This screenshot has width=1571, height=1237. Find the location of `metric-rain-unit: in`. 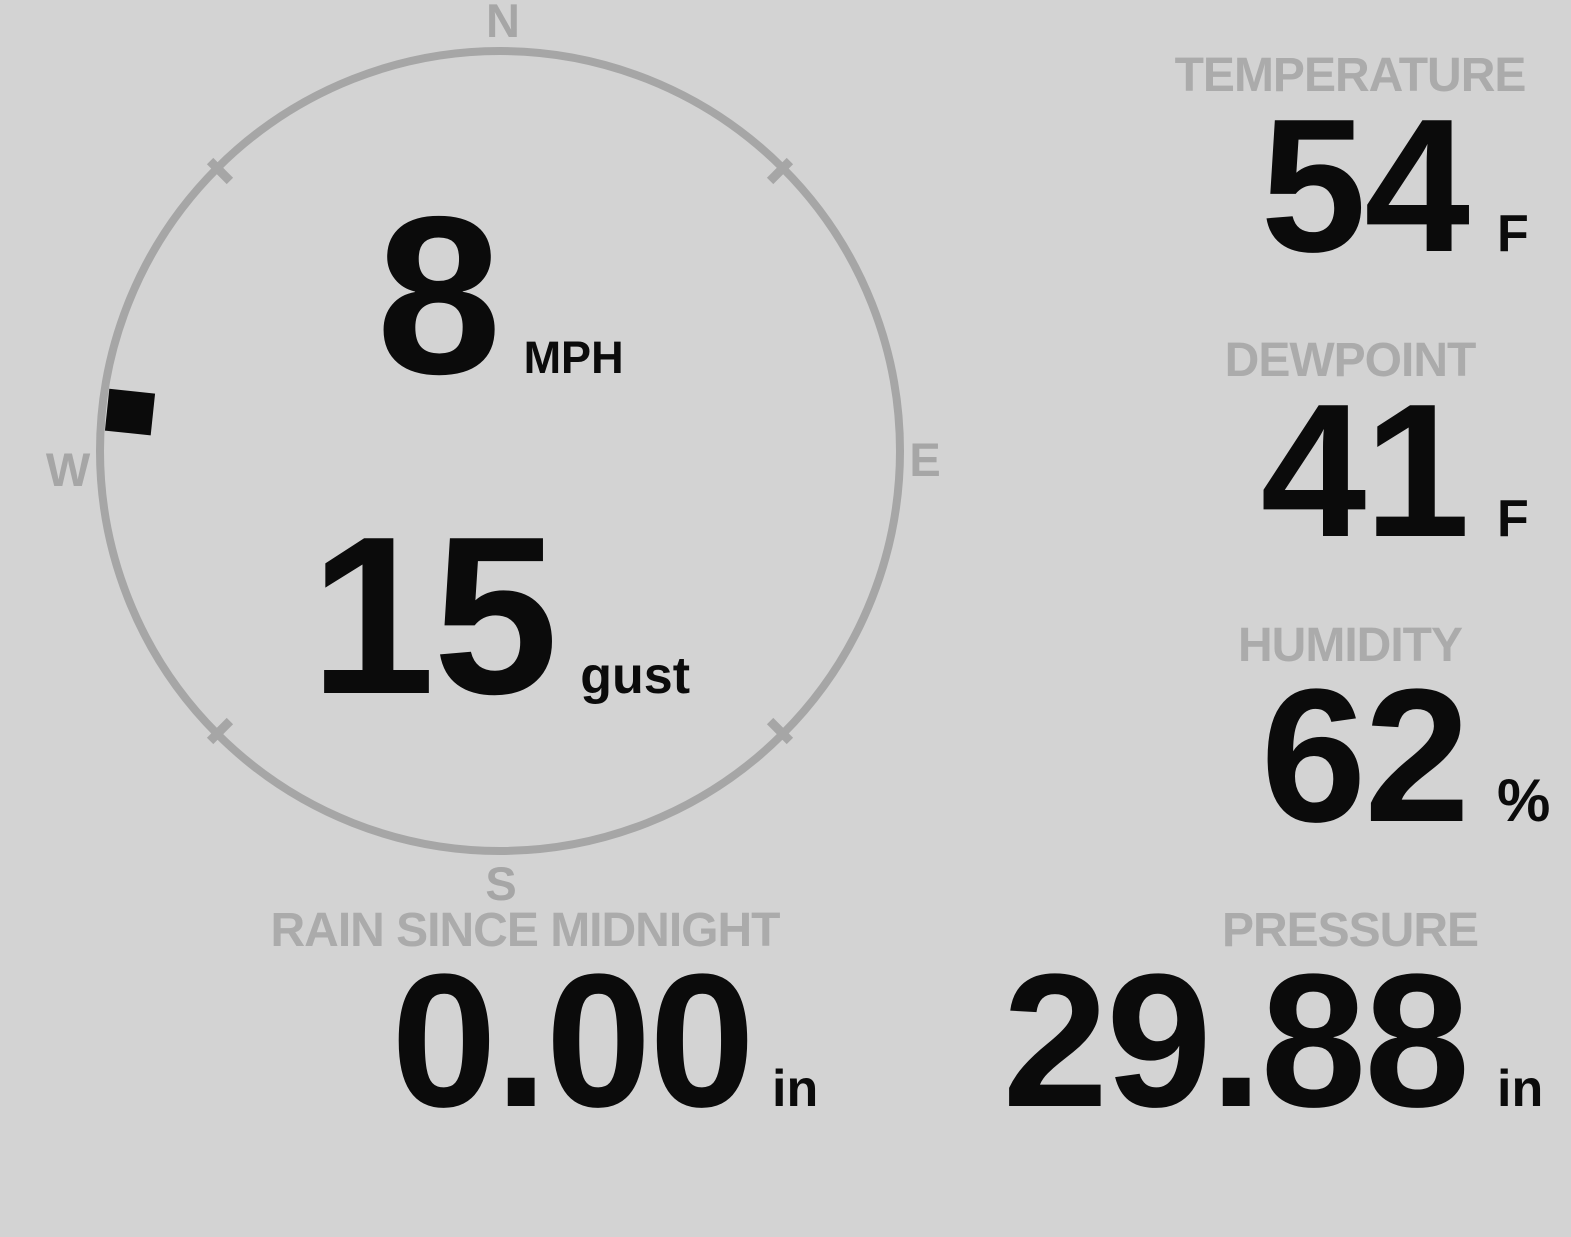

metric-rain-unit: in is located at coordinates (795, 1089).